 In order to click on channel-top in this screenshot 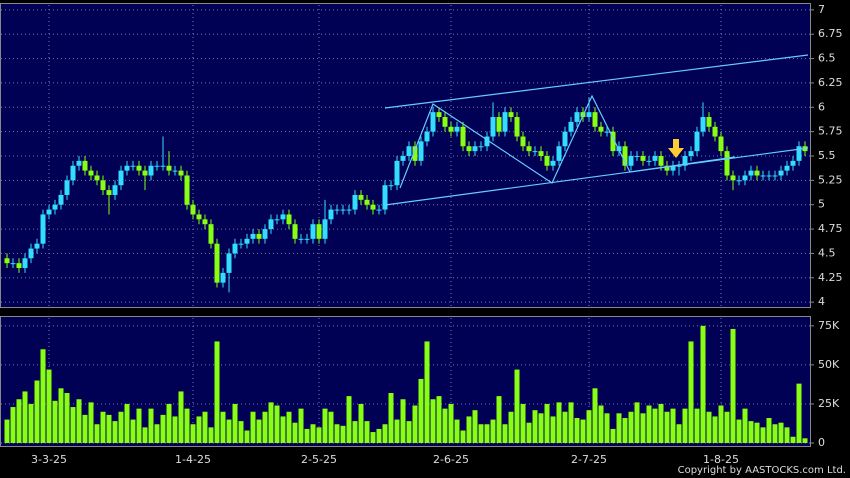, I will do `click(596, 81)`.